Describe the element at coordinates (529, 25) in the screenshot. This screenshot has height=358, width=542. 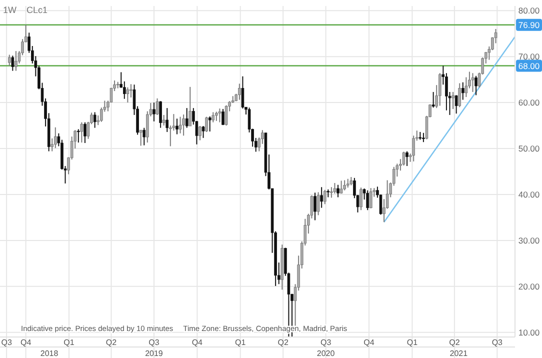
I see `ref-line-label: 76.90` at that location.